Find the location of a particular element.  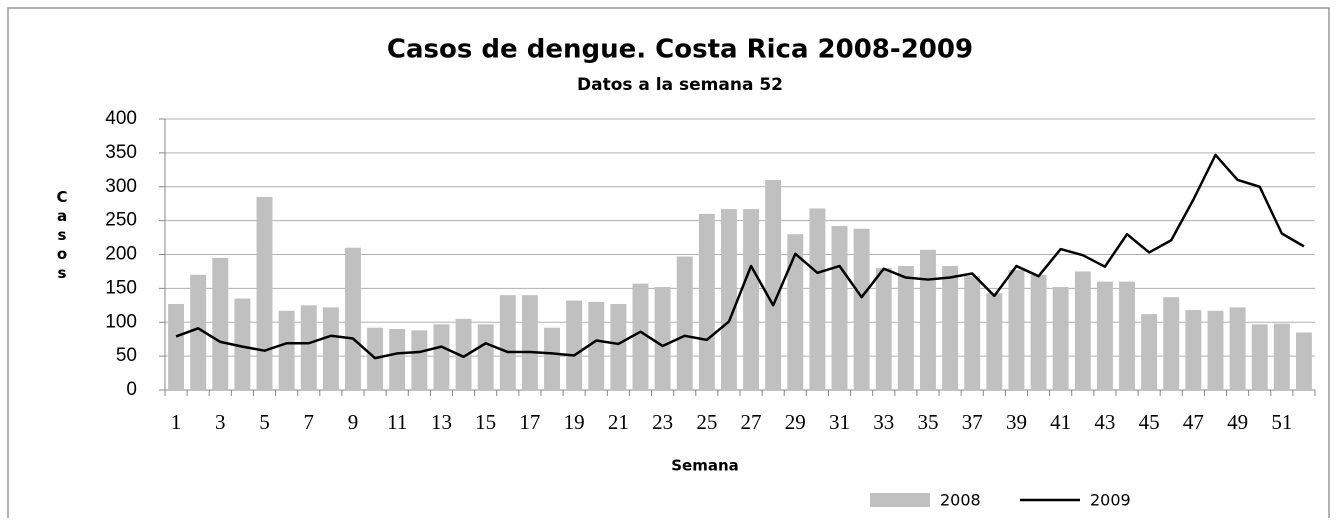

chart-subtitle: Datos a la semana 52 is located at coordinates (680, 85).